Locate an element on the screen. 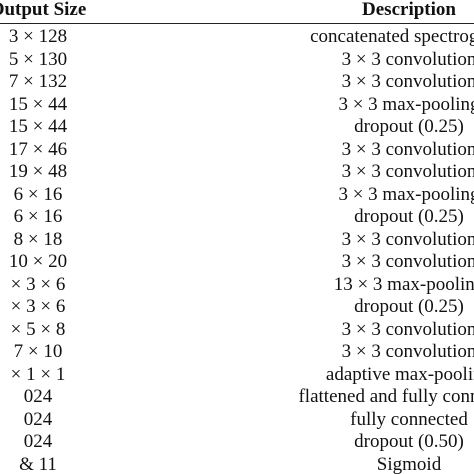 The image size is (474, 474). table-header: Output Size Description is located at coordinates (237, 10).